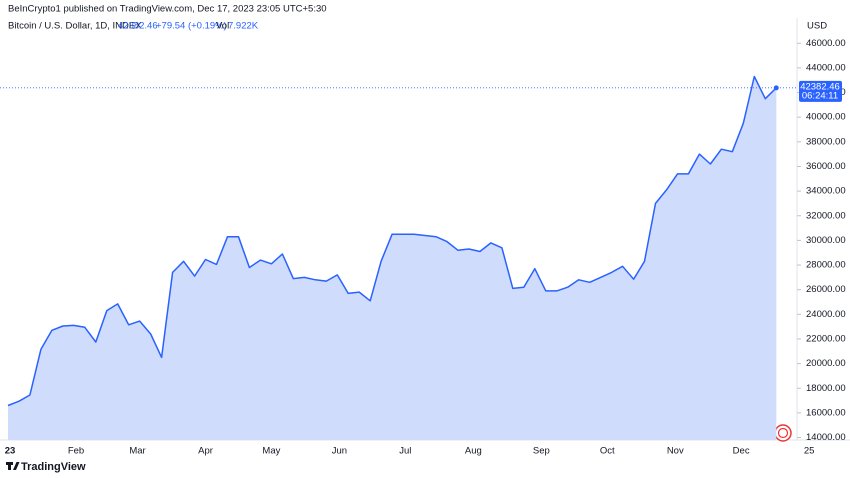 This screenshot has height=478, width=850. Describe the element at coordinates (826, 240) in the screenshot. I see `y-tick-label: 30000.00` at that location.